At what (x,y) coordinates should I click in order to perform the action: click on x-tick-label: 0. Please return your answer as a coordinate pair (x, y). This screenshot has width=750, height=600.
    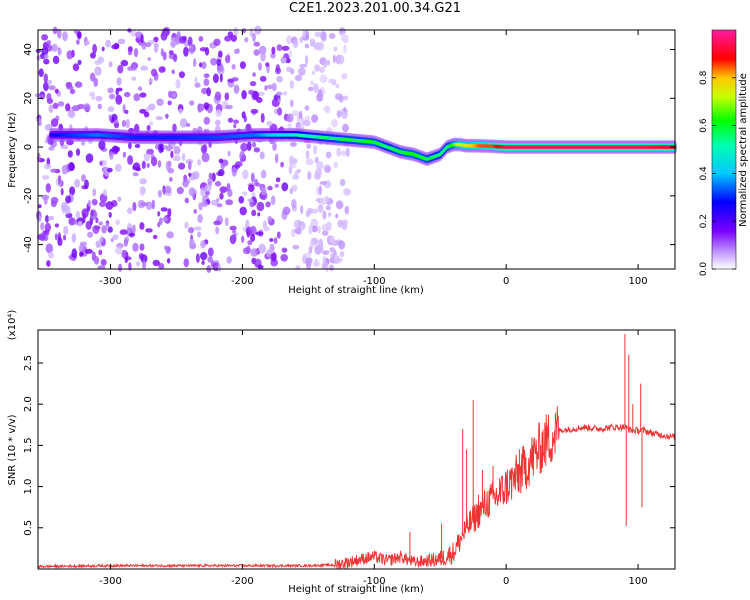
    Looking at the image, I should click on (506, 581).